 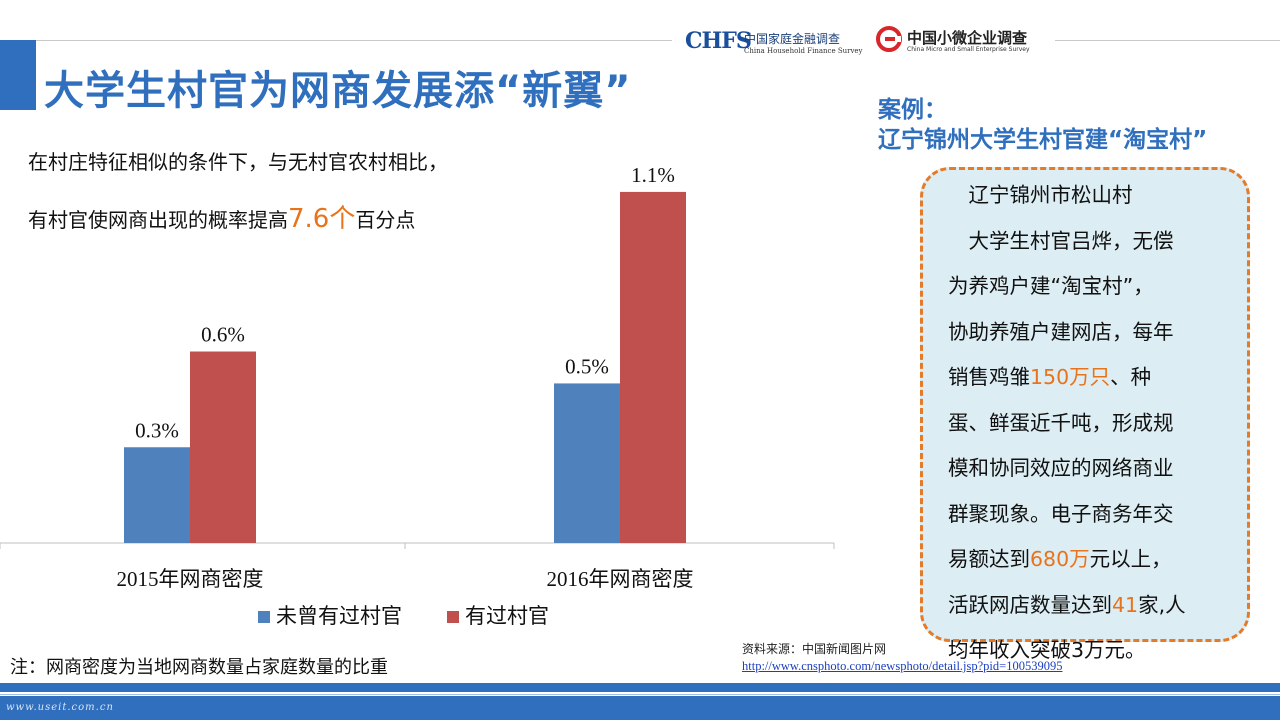 What do you see at coordinates (889, 39) in the screenshot?
I see `csmes-logo-icon` at bounding box center [889, 39].